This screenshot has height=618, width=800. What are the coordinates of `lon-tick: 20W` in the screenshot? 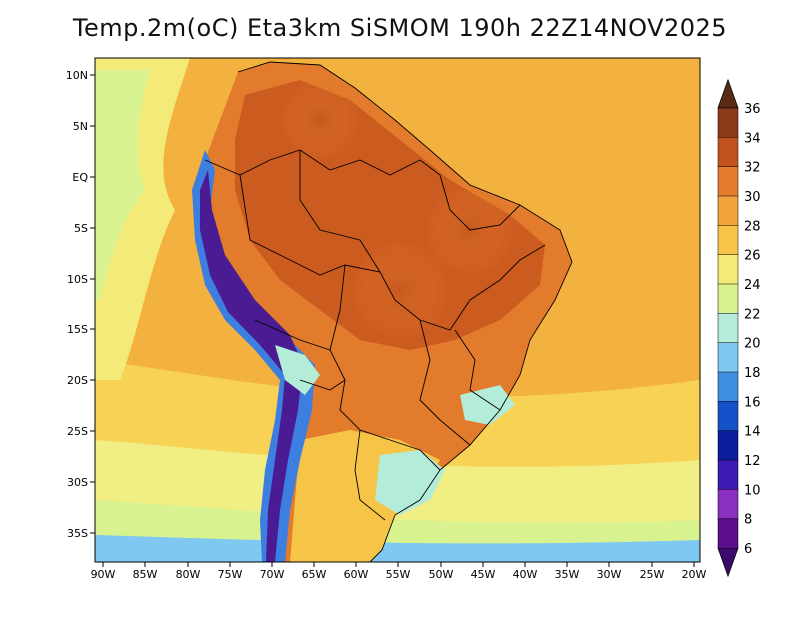 It's located at (694, 571).